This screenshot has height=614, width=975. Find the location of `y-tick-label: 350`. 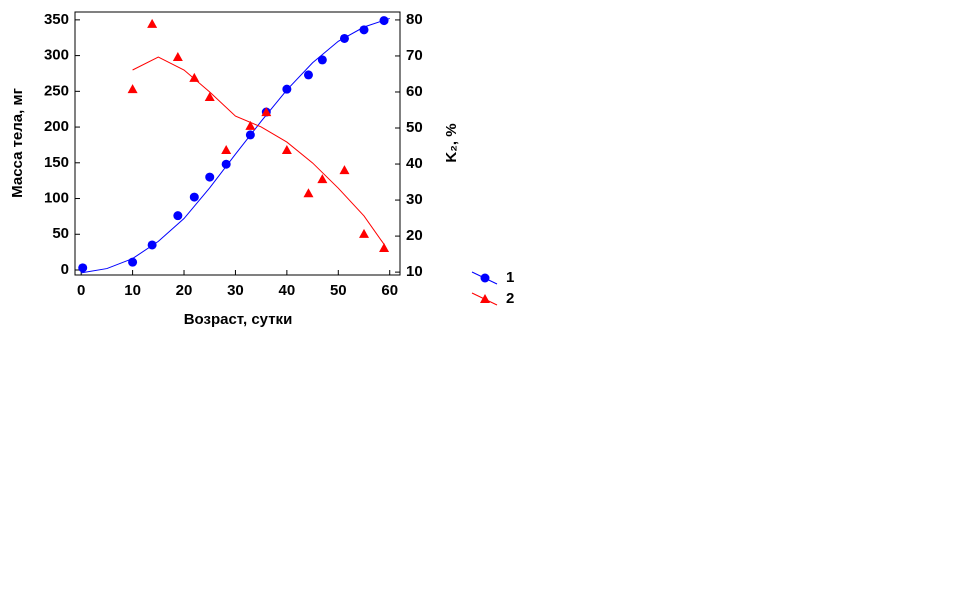

y-tick-label: 350 is located at coordinates (56, 19).